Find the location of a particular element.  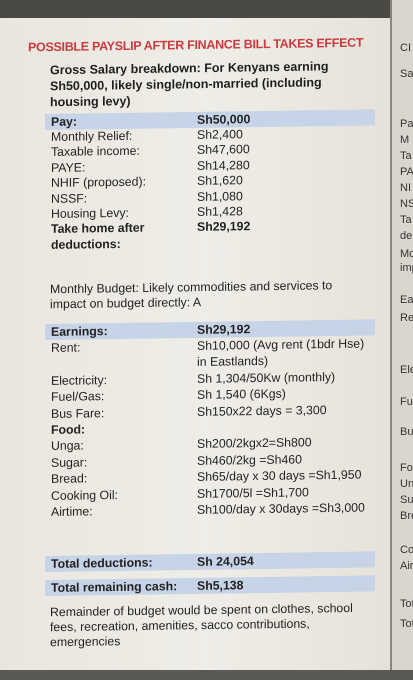

adjacent-fragment: Airti is located at coordinates (406, 566).